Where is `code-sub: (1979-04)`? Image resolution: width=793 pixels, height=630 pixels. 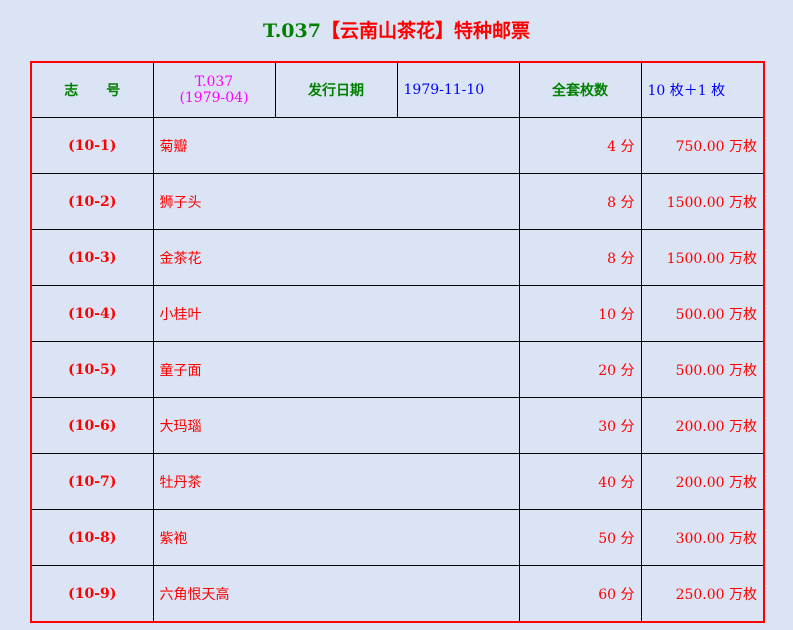 code-sub: (1979-04) is located at coordinates (214, 98).